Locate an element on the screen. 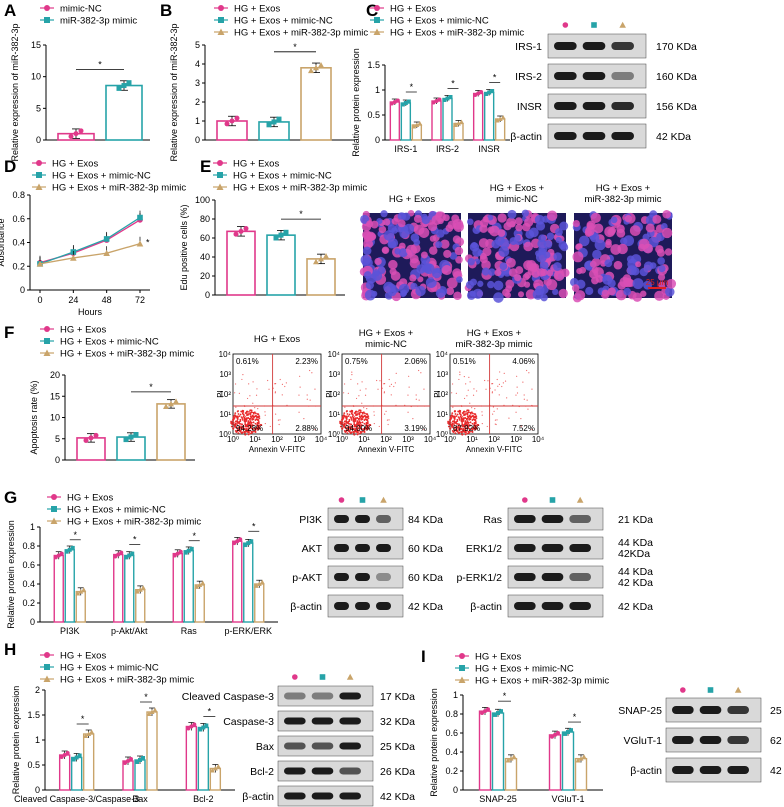 This screenshot has width=784, height=807. blot-band-panel-I is located at coordinates (683, 770).